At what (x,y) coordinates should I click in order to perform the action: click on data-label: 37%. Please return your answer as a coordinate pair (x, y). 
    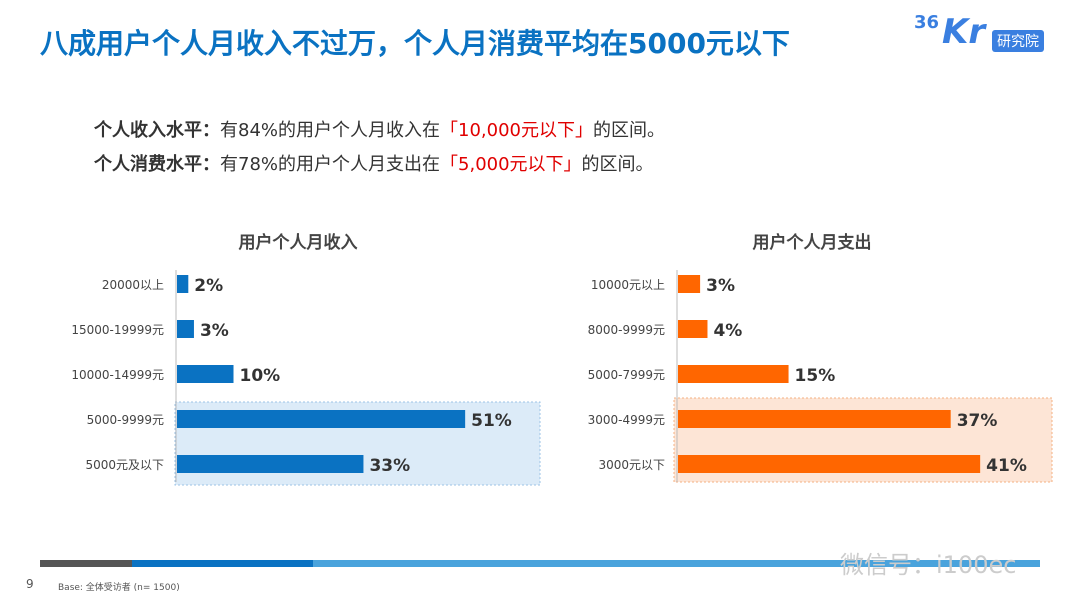
    Looking at the image, I should click on (977, 421).